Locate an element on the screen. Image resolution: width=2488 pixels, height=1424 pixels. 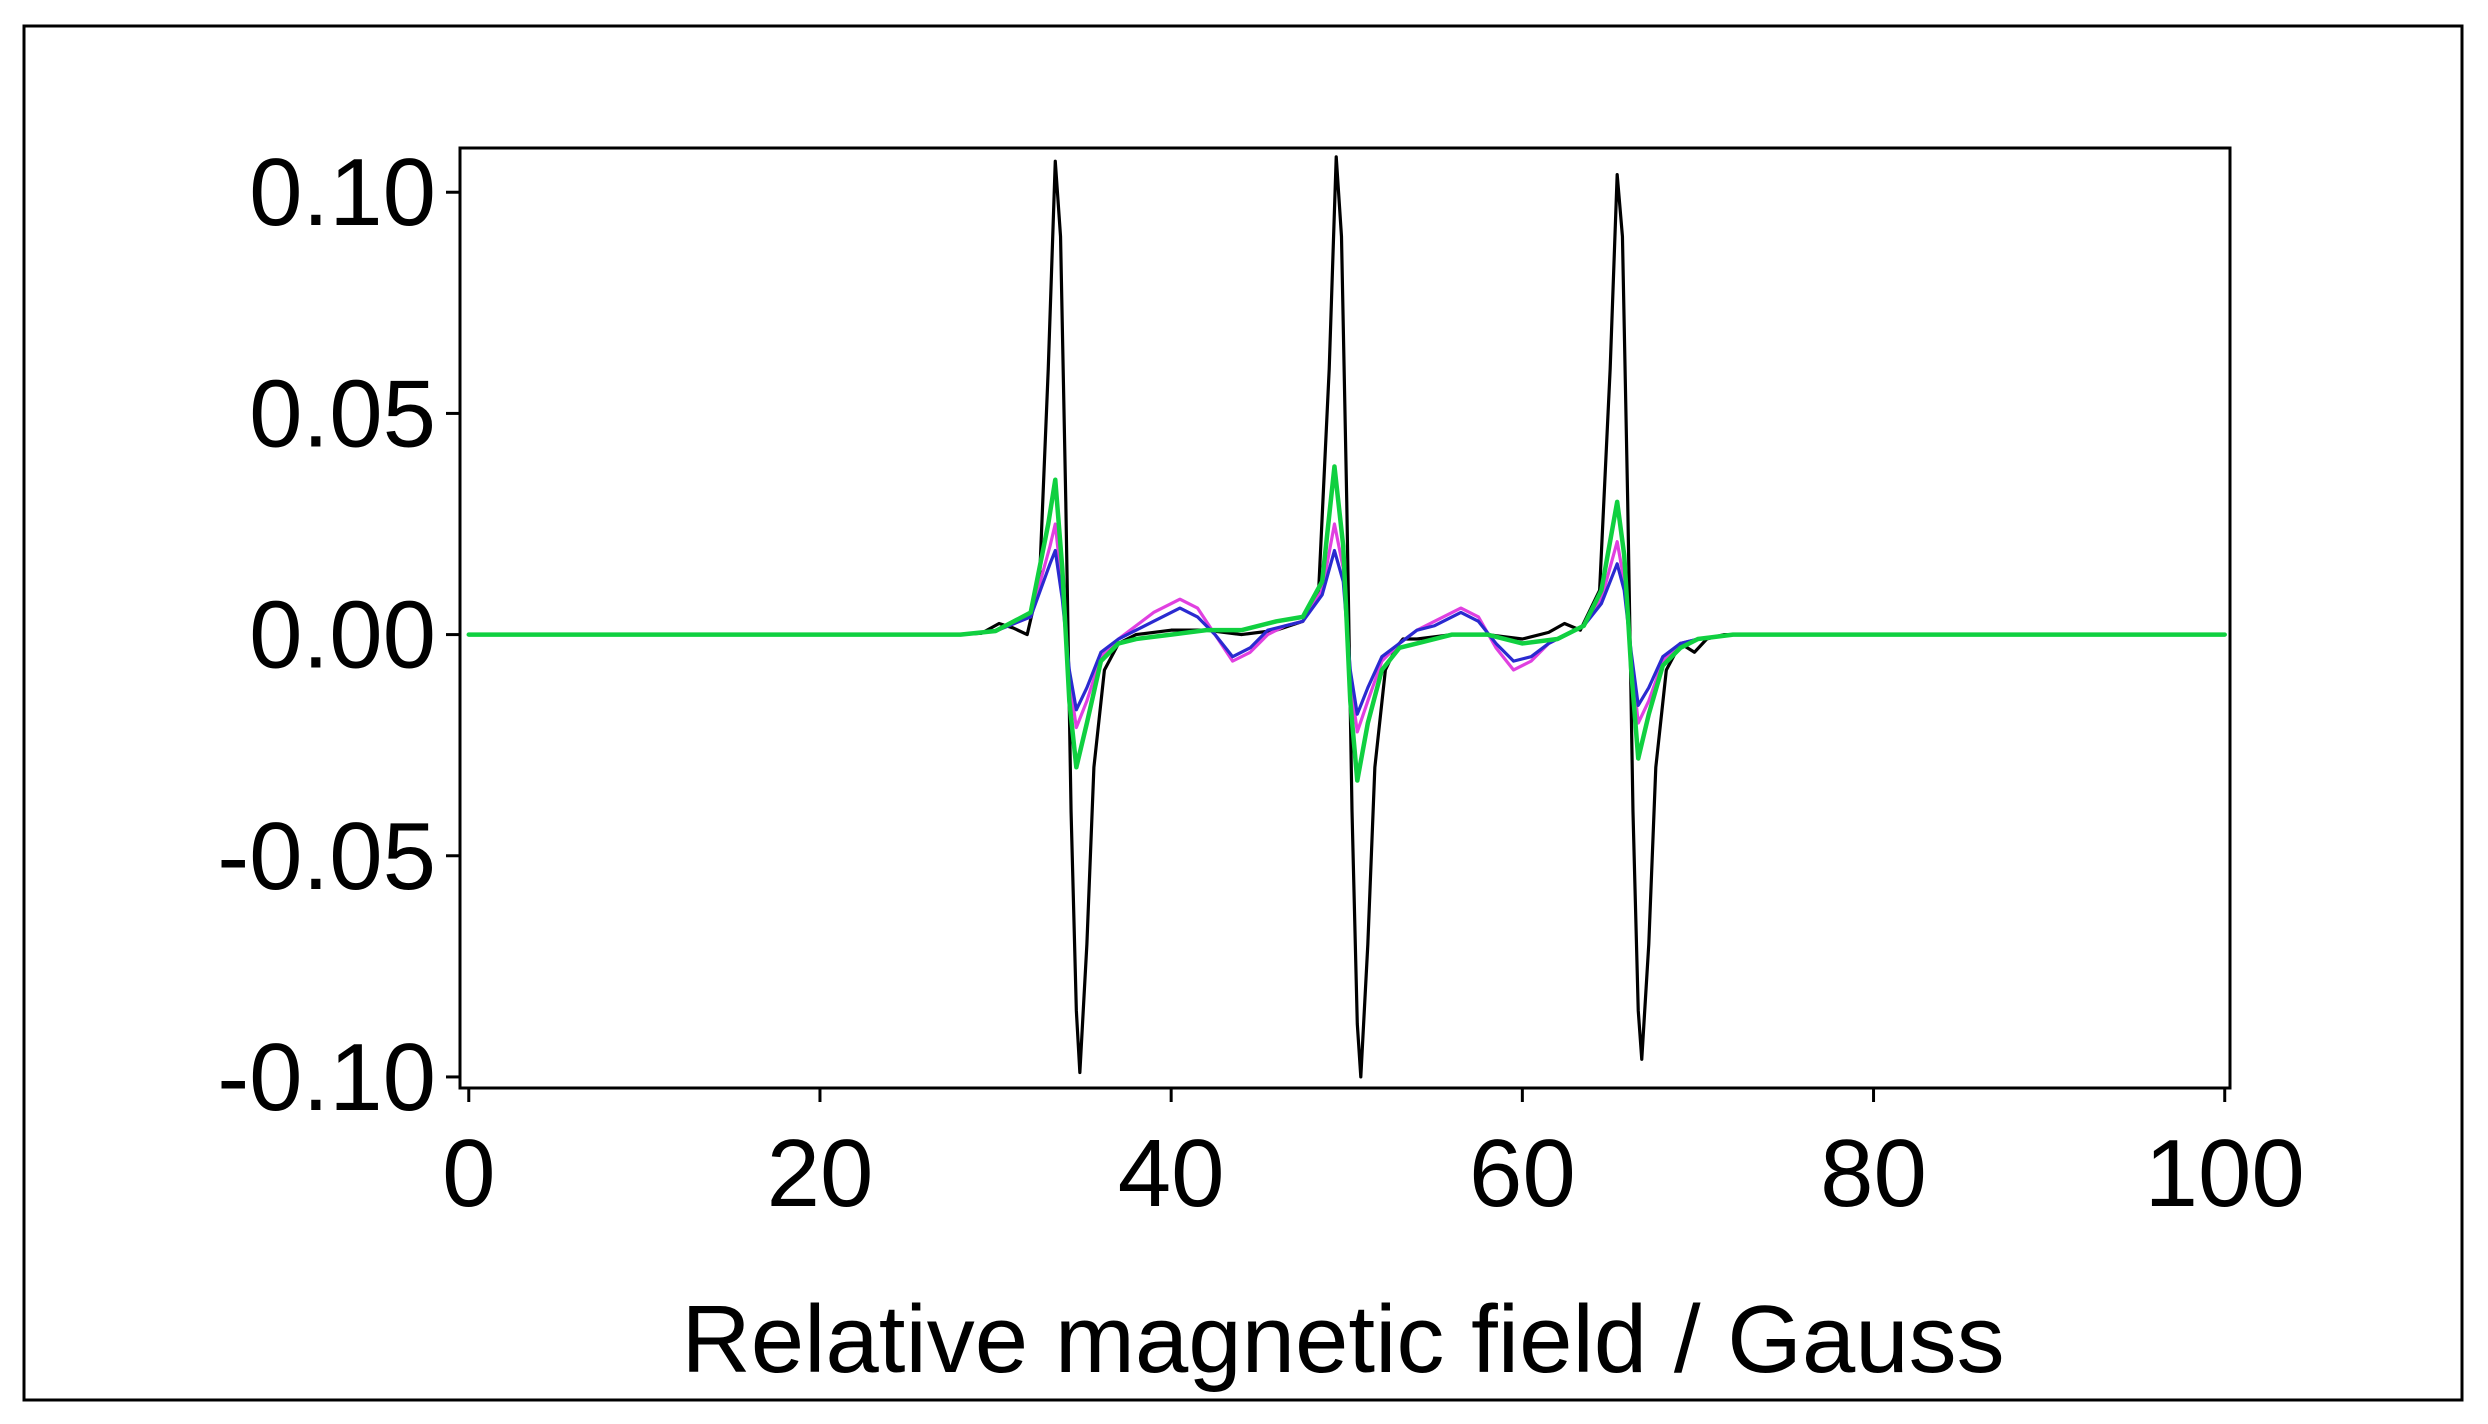
x-axis-title: Relative magnetic field / Gauss is located at coordinates (1342, 1339).